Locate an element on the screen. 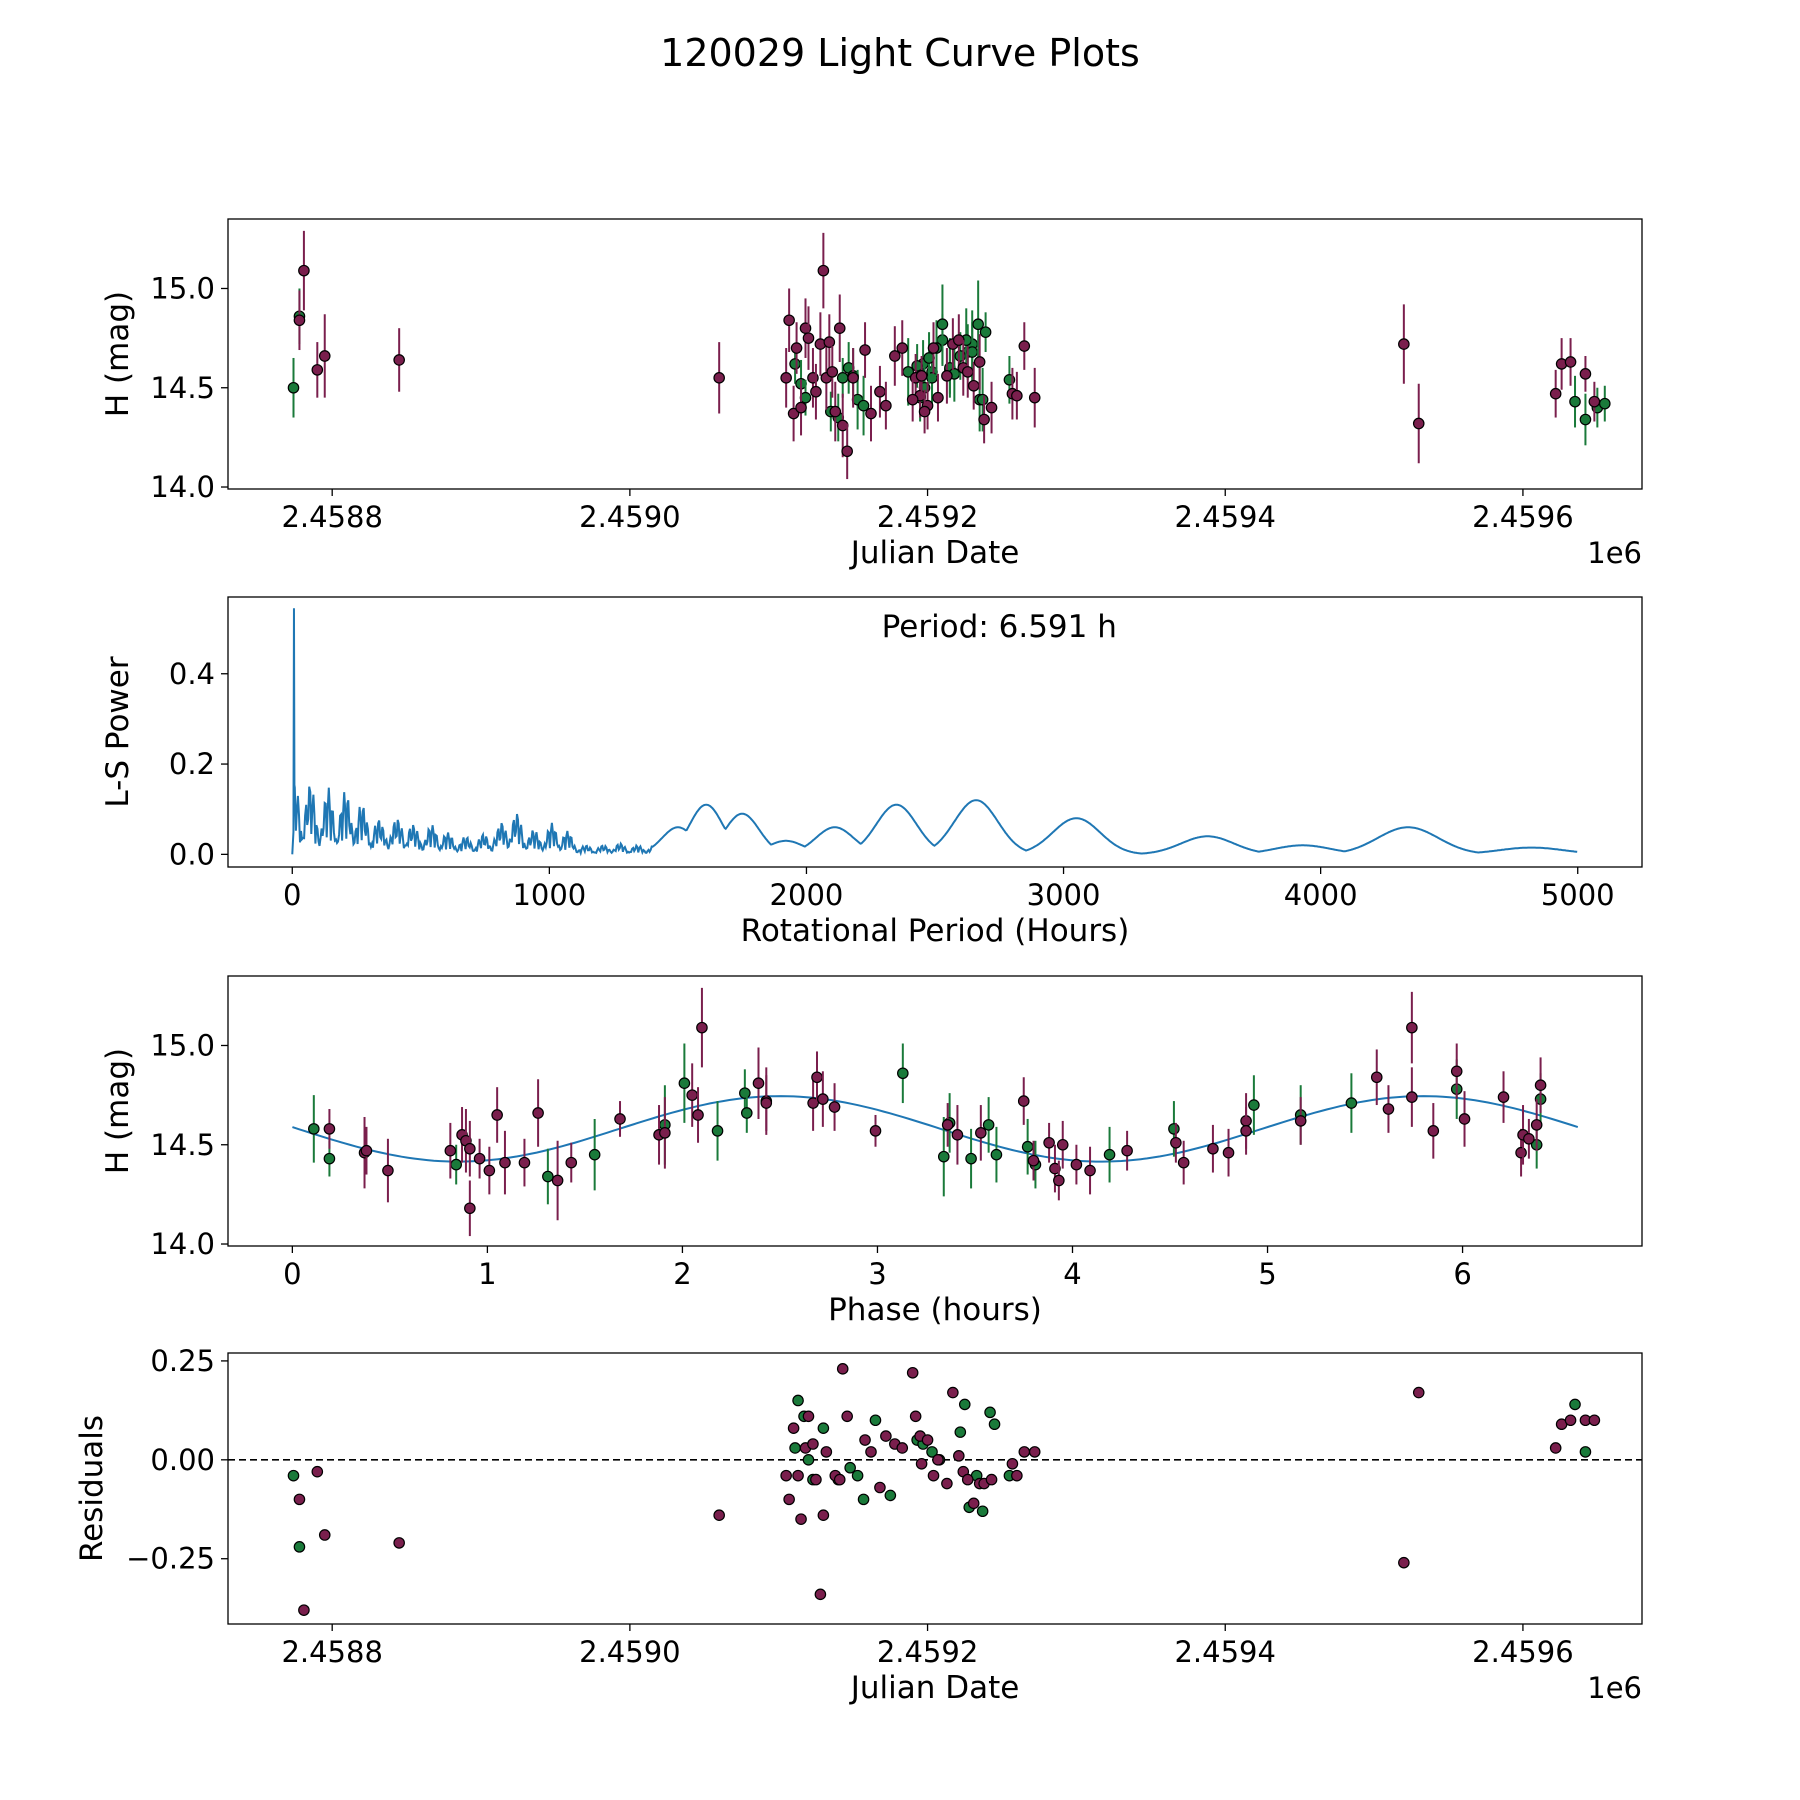 This screenshot has height=1800, width=1800. periodogram-marks is located at coordinates (934, 732).